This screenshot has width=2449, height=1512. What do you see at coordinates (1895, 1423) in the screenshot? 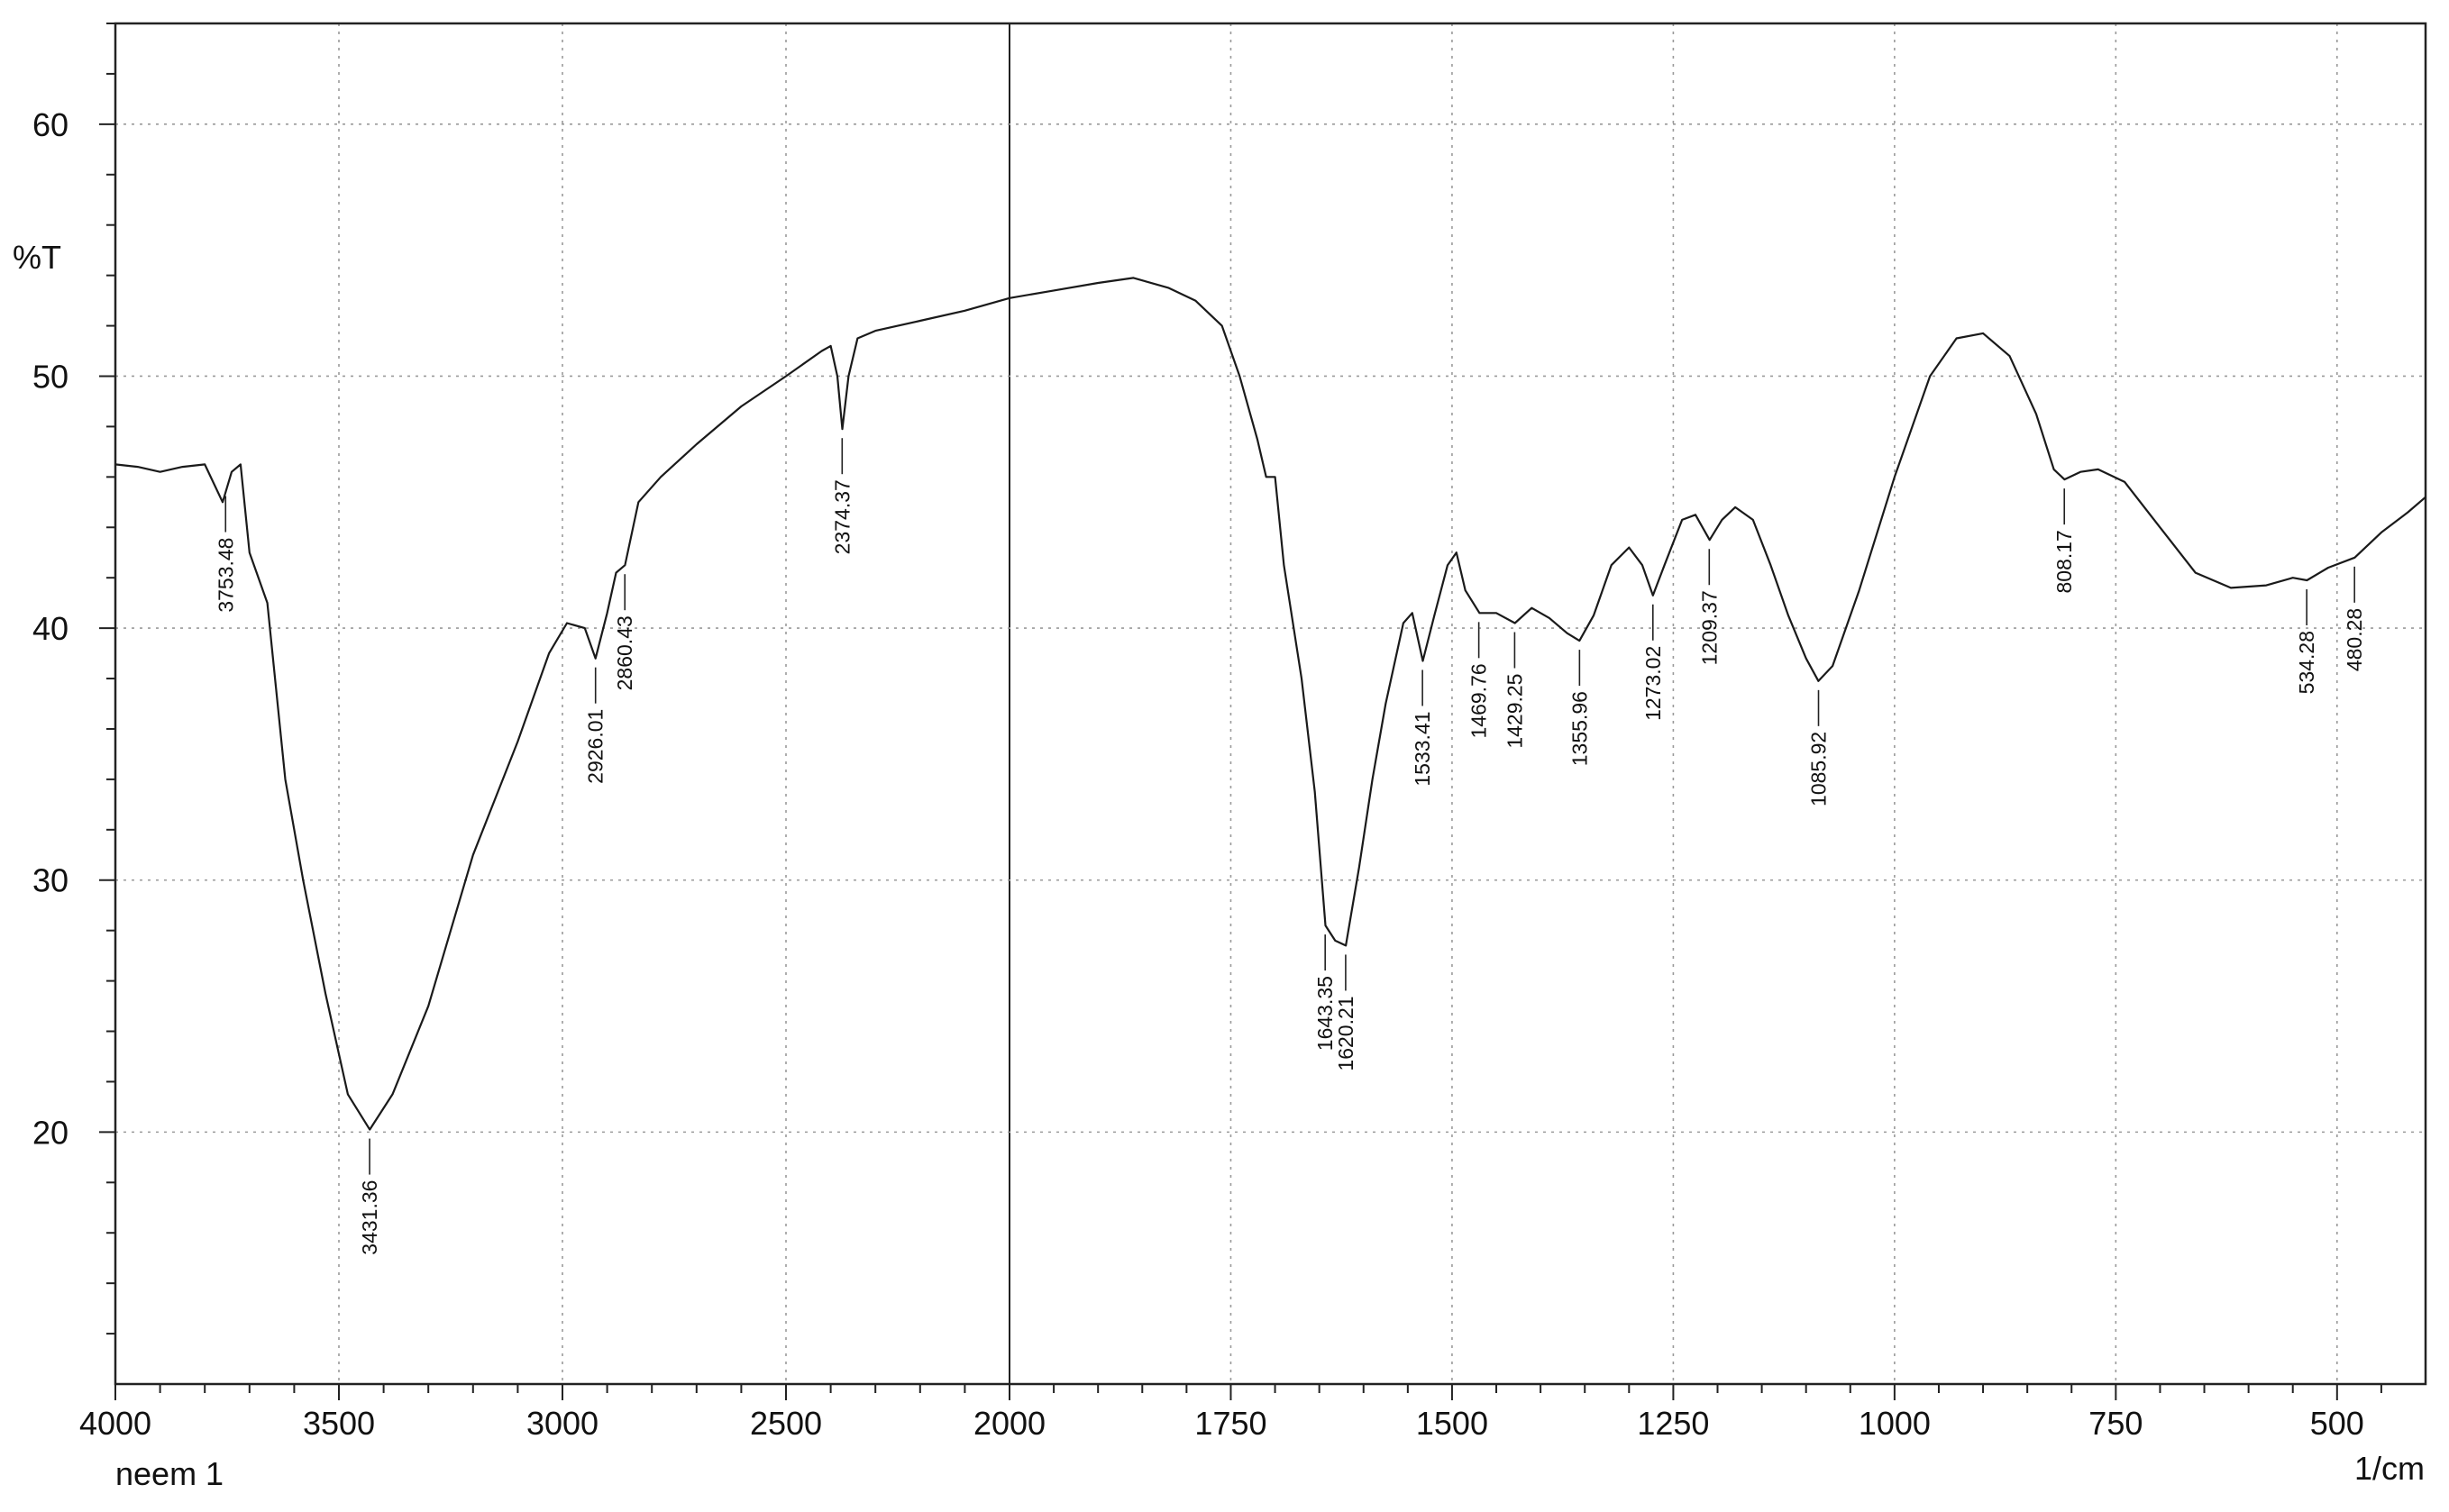
I see `x-tick-label: 1000` at bounding box center [1895, 1423].